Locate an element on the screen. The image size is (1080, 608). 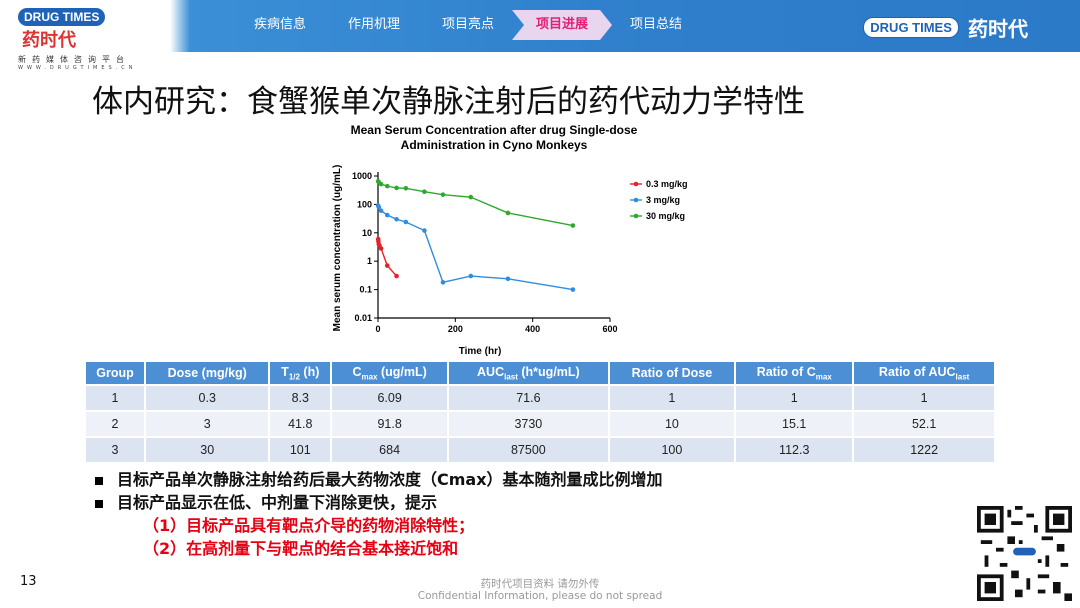
logo-badge: DRUG TIMES is located at coordinates (62, 17).